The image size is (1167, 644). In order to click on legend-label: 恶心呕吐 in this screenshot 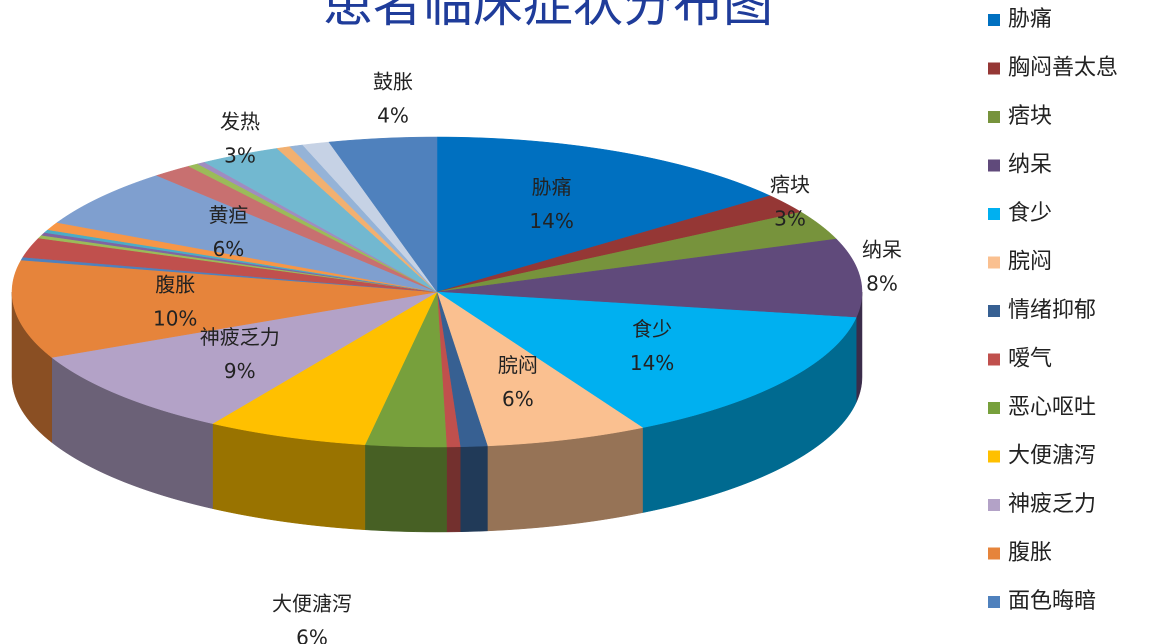, I will do `click(1052, 407)`.